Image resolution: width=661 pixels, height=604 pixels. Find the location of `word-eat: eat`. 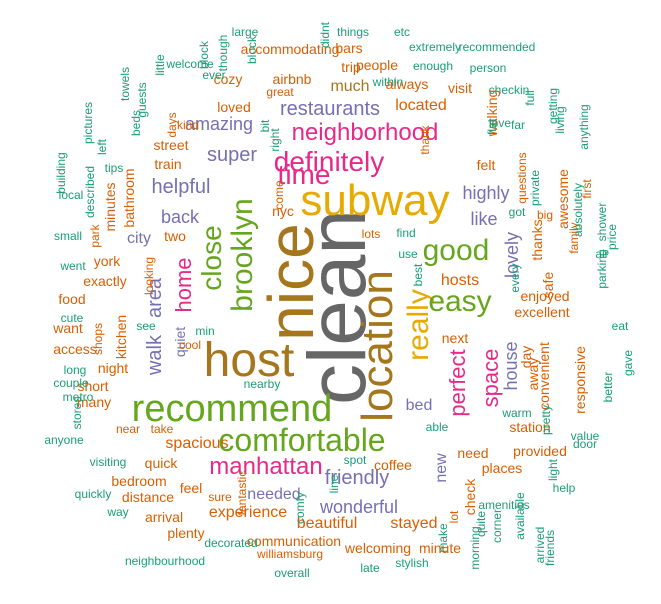

word-eat: eat is located at coordinates (620, 326).